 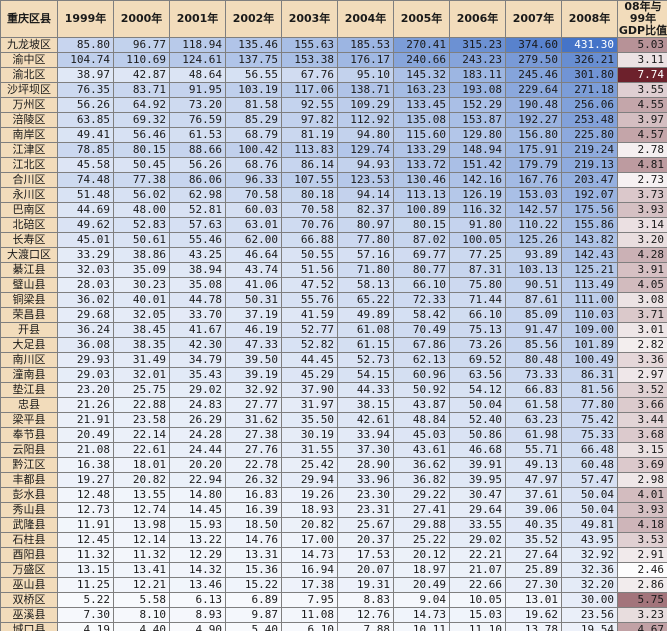 I want to click on gdp-value-cell: 11.10, so click(x=477, y=626).